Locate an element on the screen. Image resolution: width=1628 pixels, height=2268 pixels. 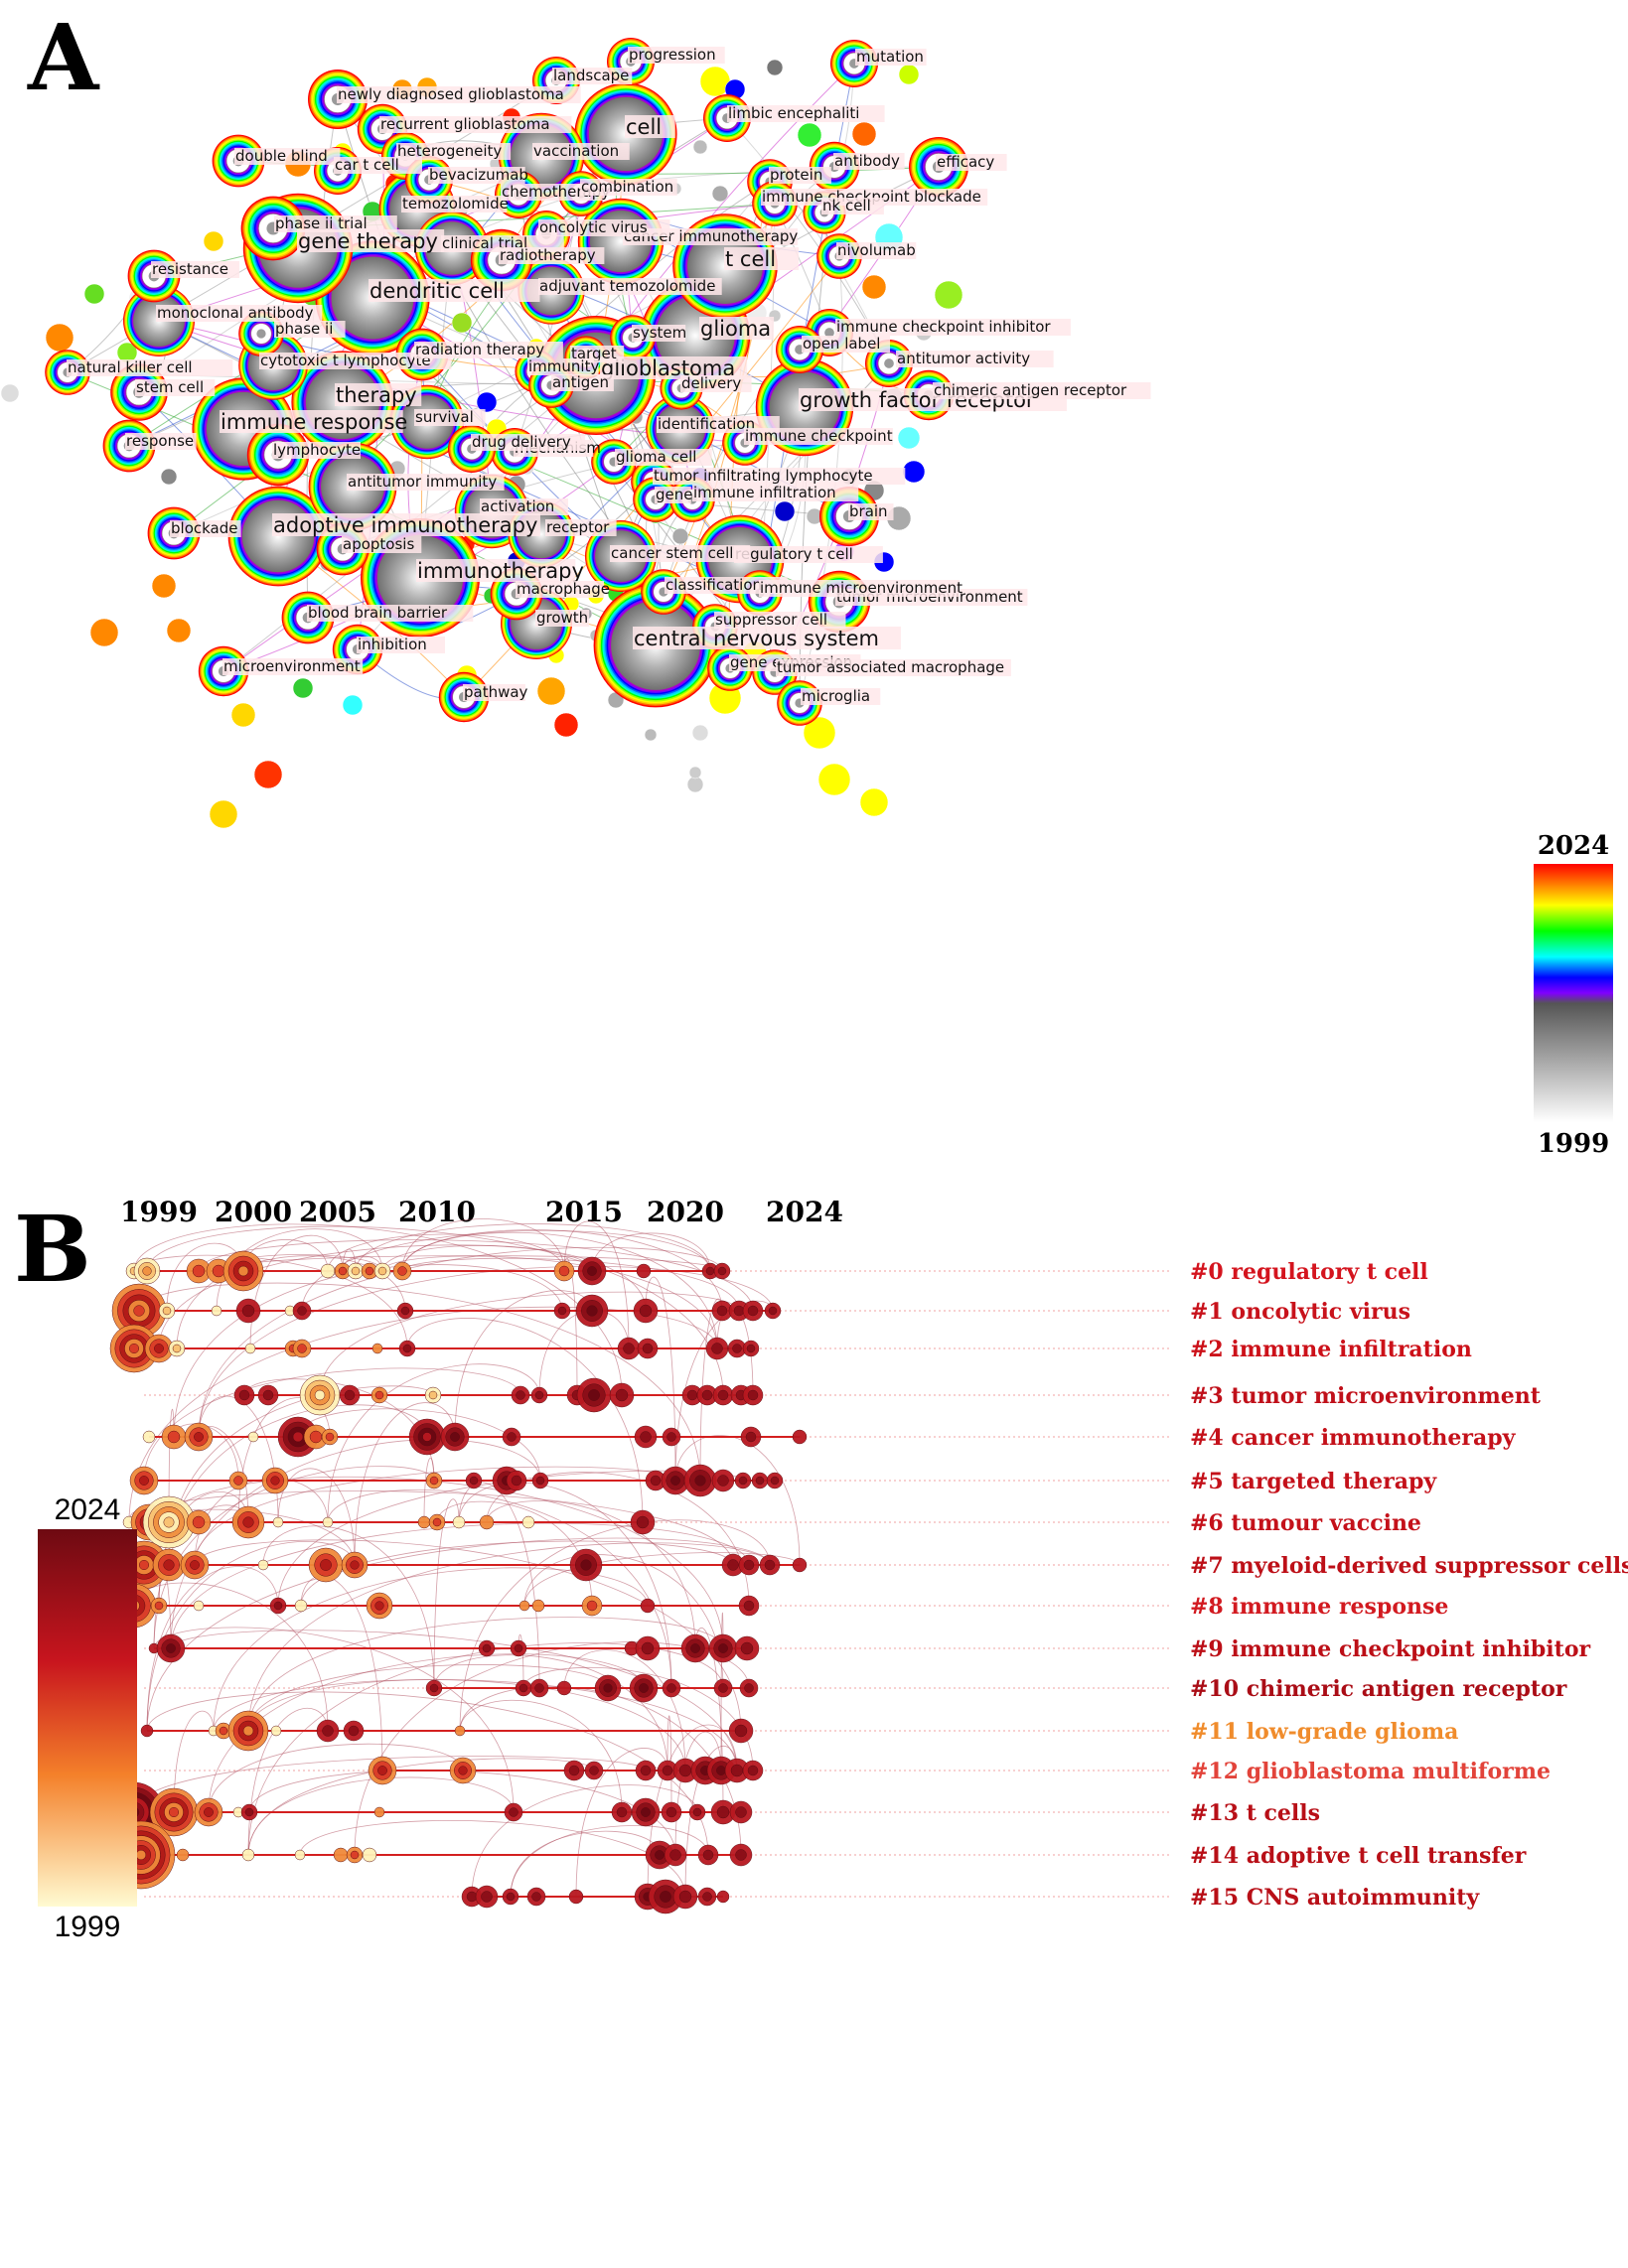
keyword-label-car-t-cell: car t cell is located at coordinates (367, 165).